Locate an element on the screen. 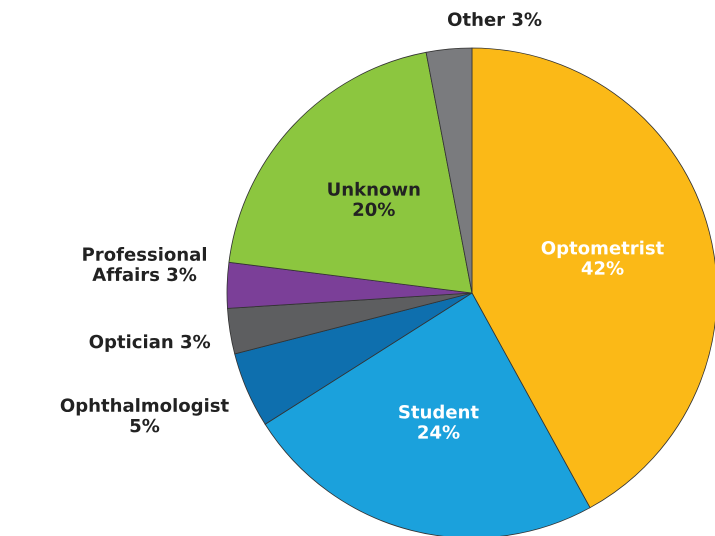 The image size is (715, 536). data-label: 5% is located at coordinates (145, 425).